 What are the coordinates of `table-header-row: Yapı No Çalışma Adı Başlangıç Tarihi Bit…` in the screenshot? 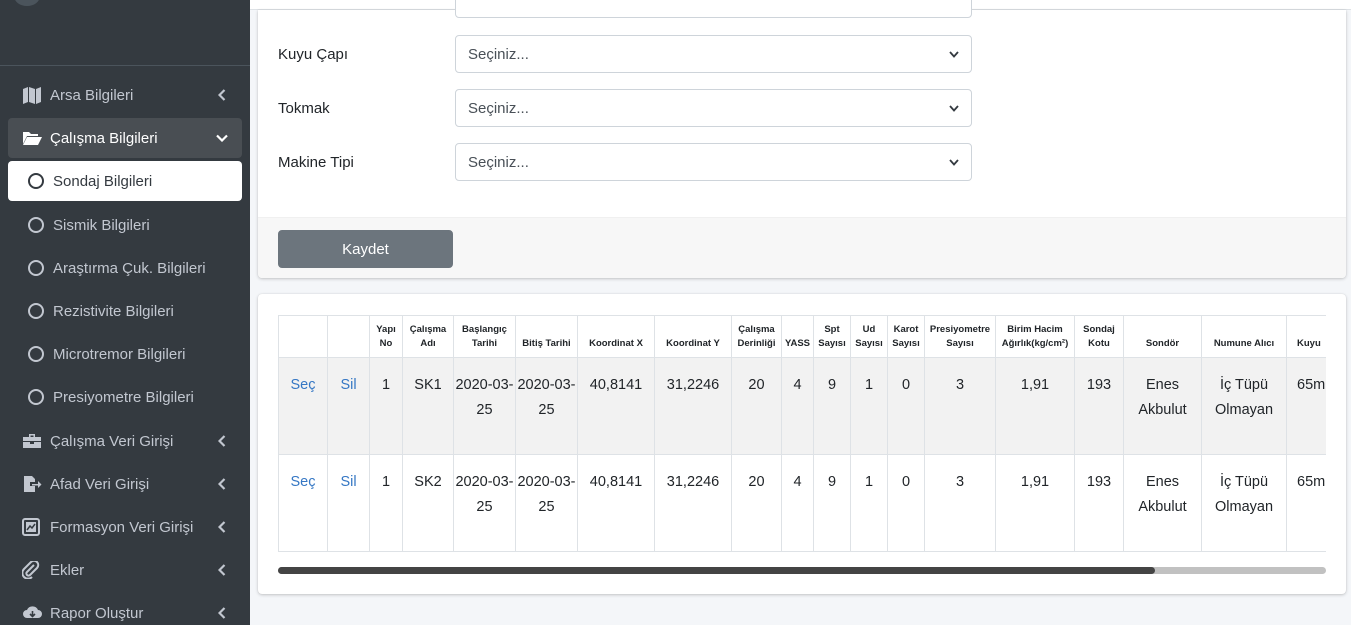 It's located at (802, 336).